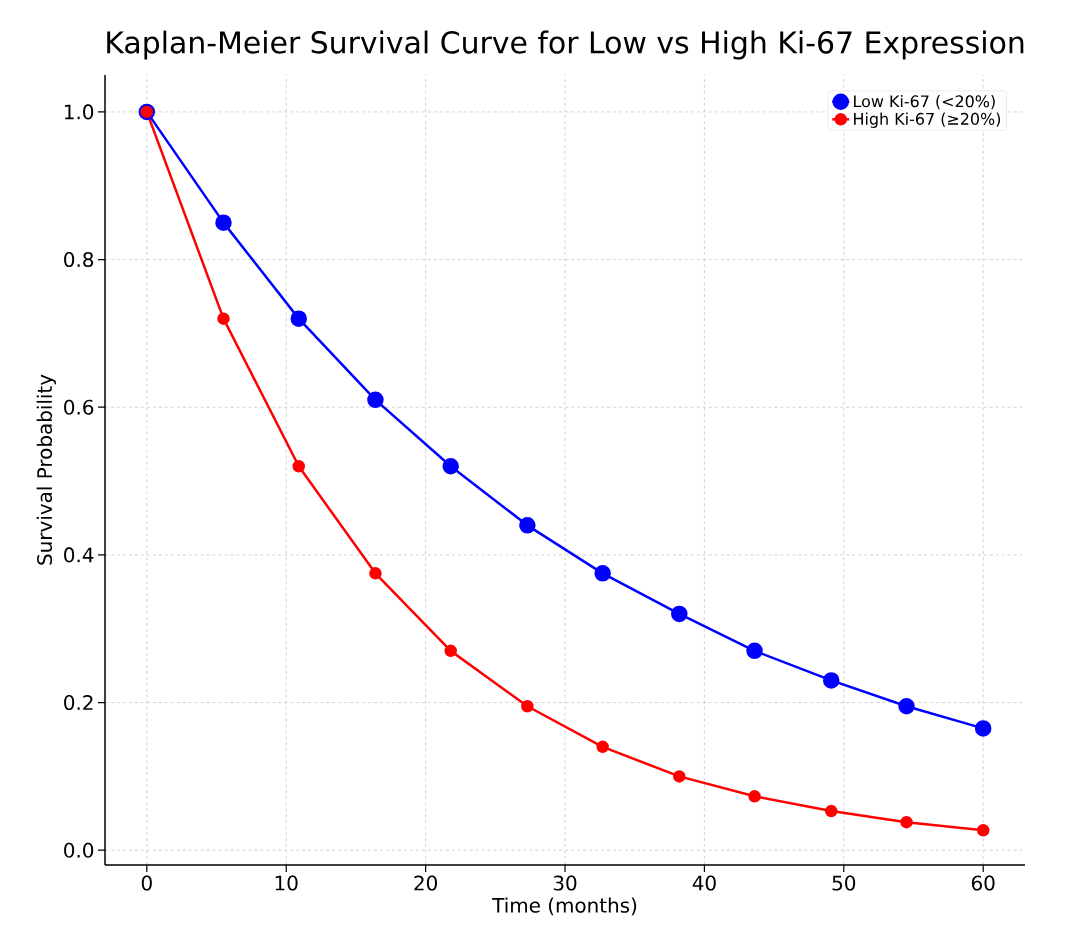 The width and height of the screenshot is (1077, 949). Describe the element at coordinates (46, 469) in the screenshot. I see `y-axis-title: Survival Probability` at that location.